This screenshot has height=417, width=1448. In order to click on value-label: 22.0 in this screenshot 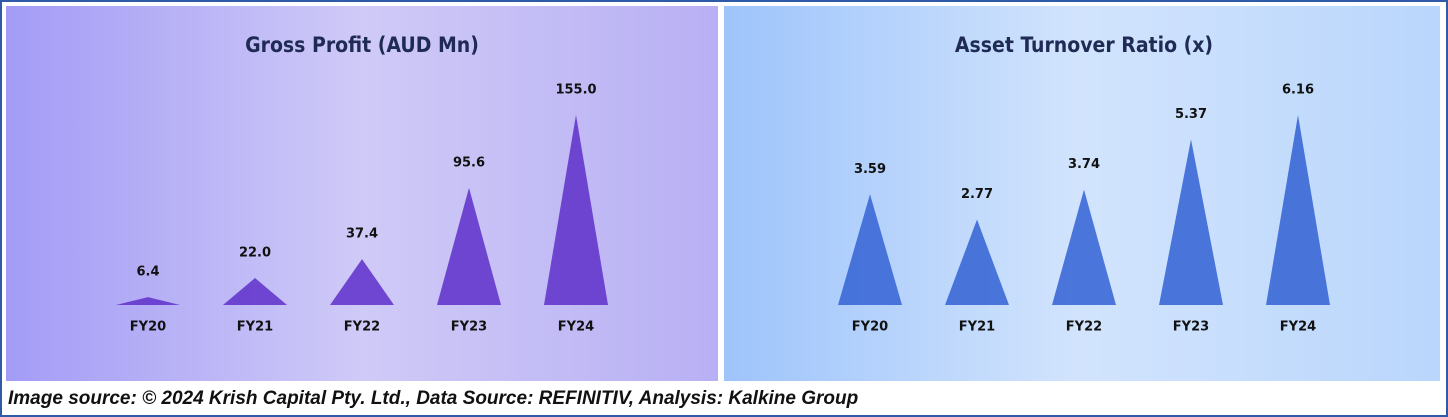, I will do `click(255, 253)`.